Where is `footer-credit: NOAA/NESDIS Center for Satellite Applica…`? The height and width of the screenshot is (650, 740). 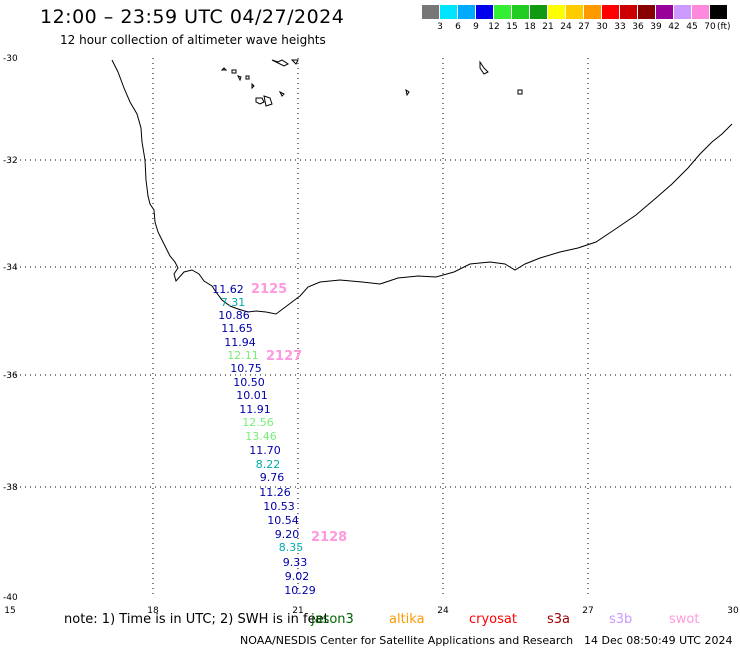
footer-credit: NOAA/NESDIS Center for Satellite Applica… is located at coordinates (407, 640).